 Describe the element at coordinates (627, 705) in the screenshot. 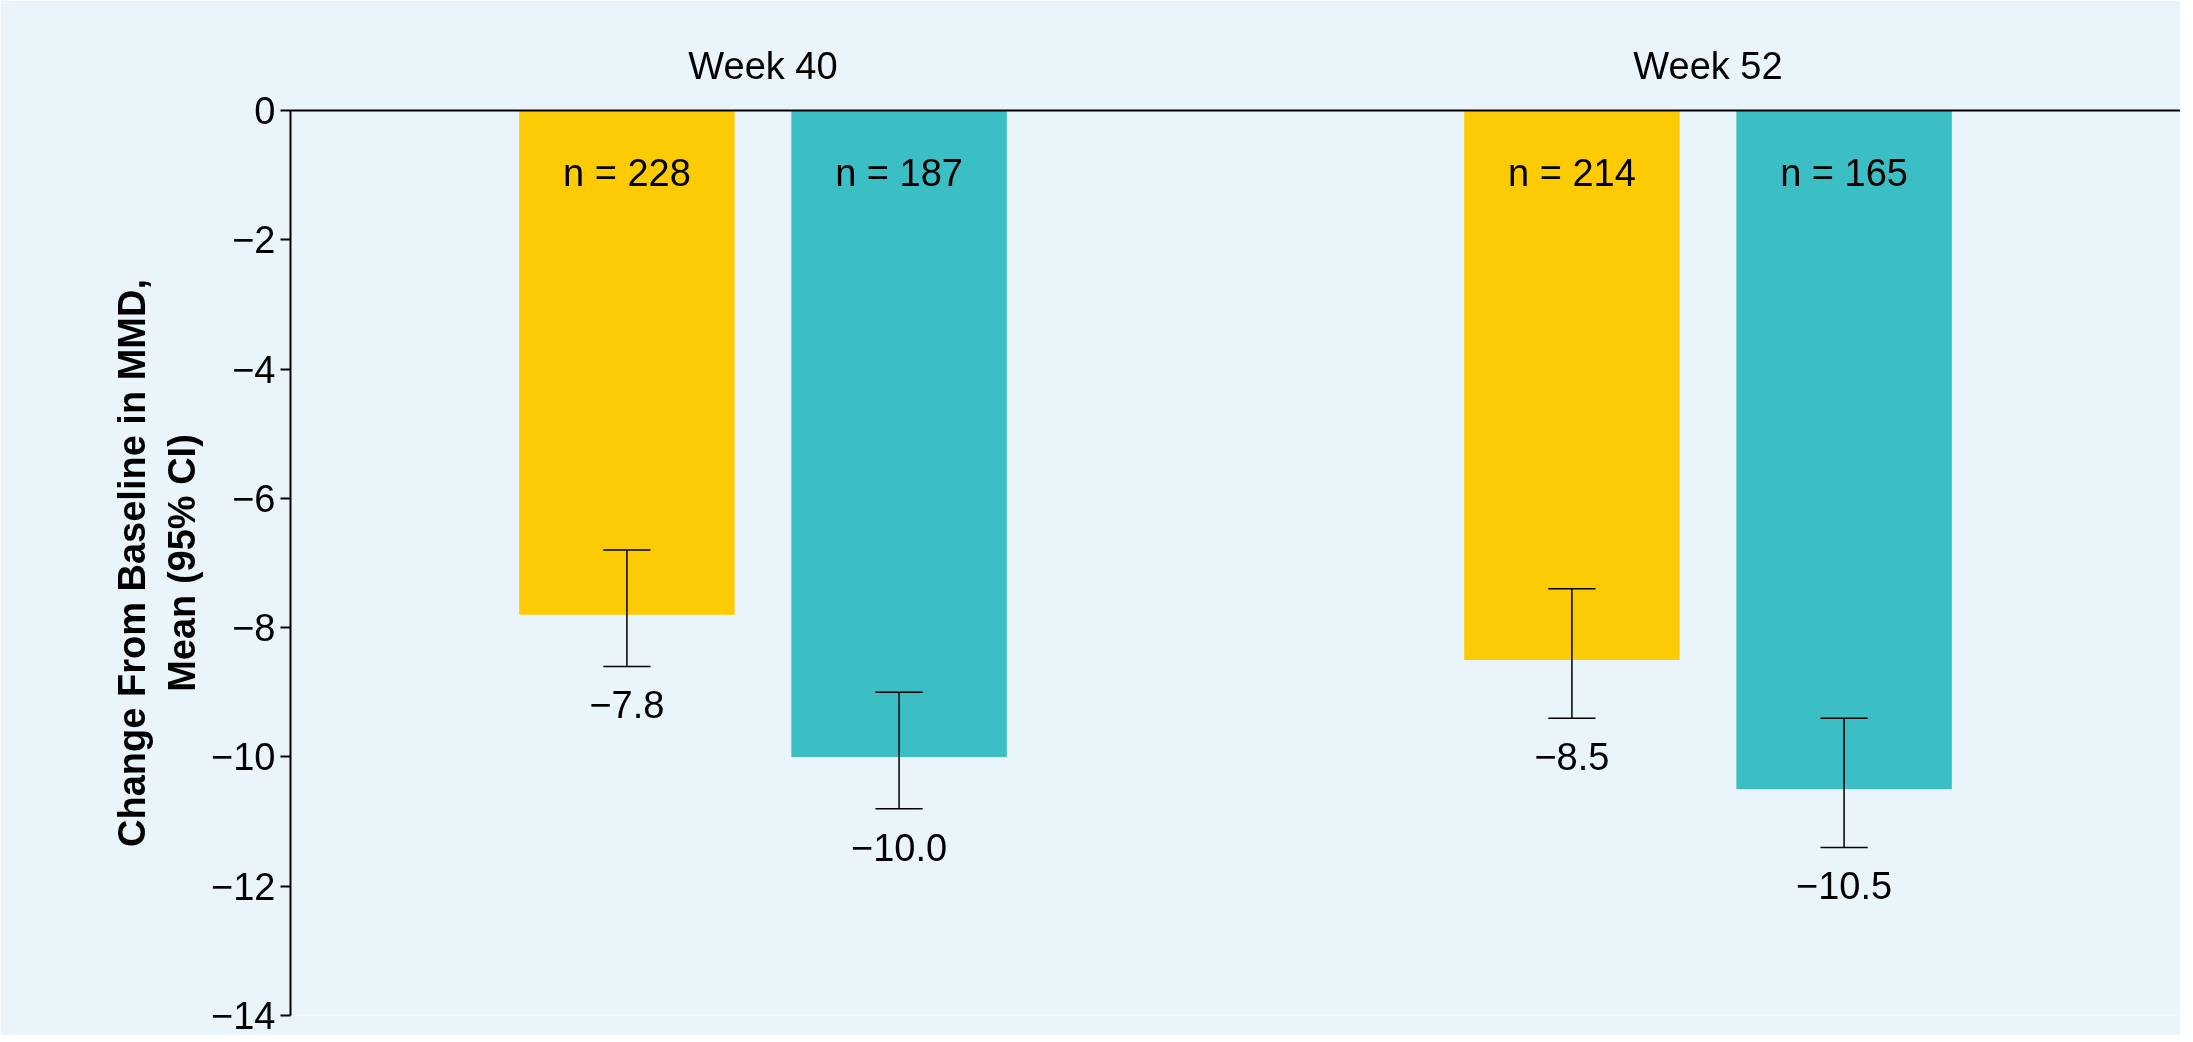

I see `data-label: −7.8` at that location.